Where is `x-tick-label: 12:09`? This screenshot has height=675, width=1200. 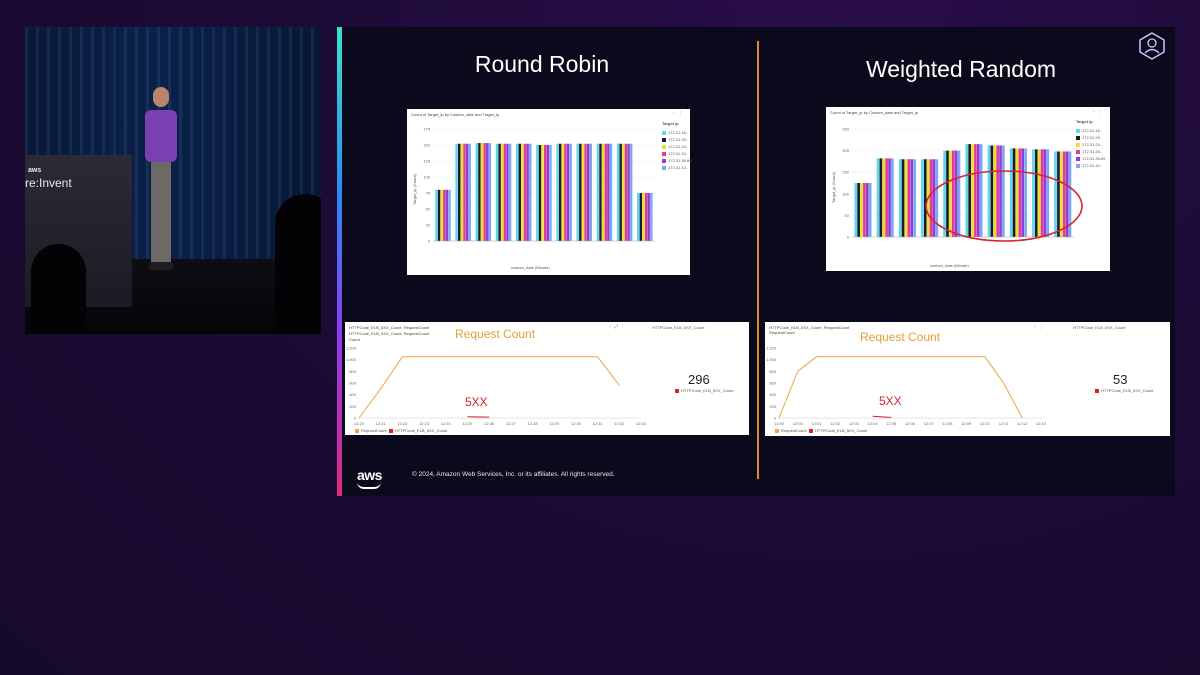 x-tick-label: 12:09 is located at coordinates (966, 423).